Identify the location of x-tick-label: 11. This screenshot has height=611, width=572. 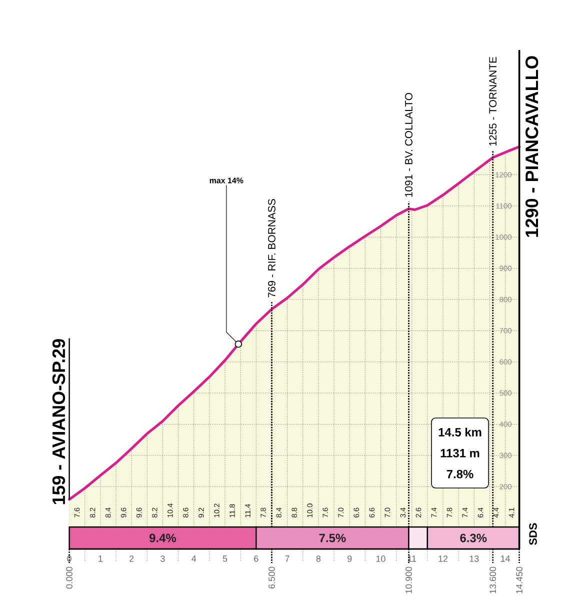
(412, 559).